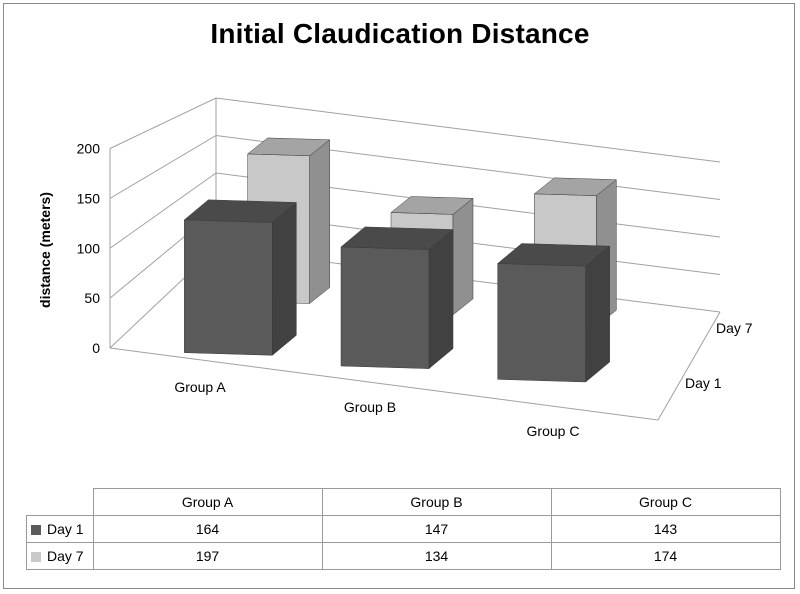 This screenshot has width=800, height=594. Describe the element at coordinates (36, 530) in the screenshot. I see `legend-swatch-day1` at that location.